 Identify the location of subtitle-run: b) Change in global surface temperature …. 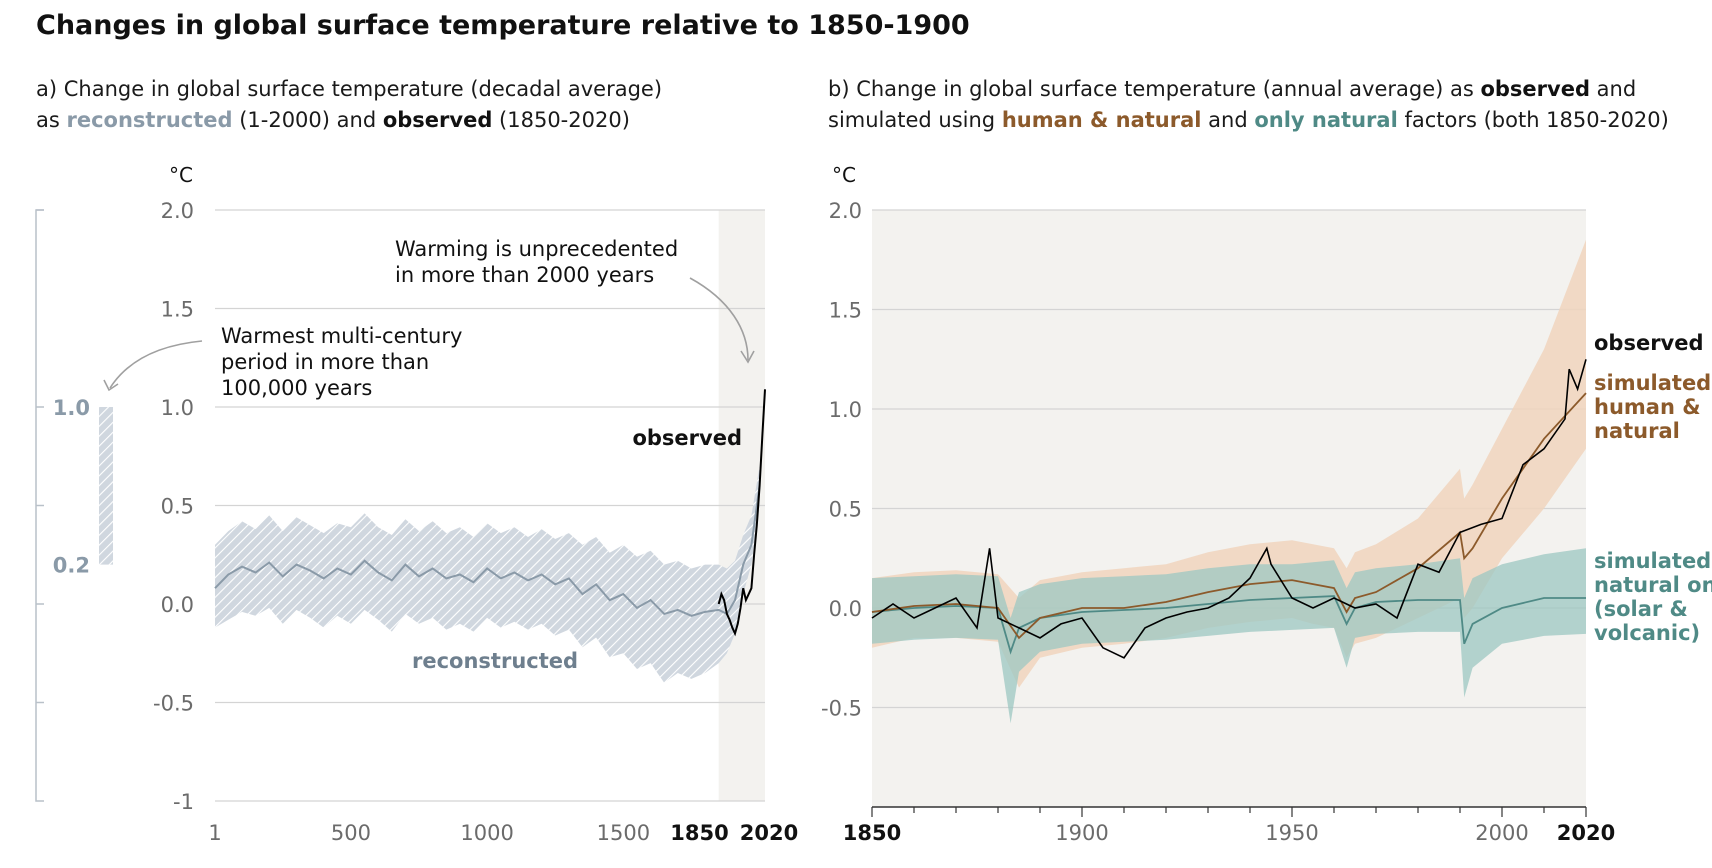
(1154, 89).